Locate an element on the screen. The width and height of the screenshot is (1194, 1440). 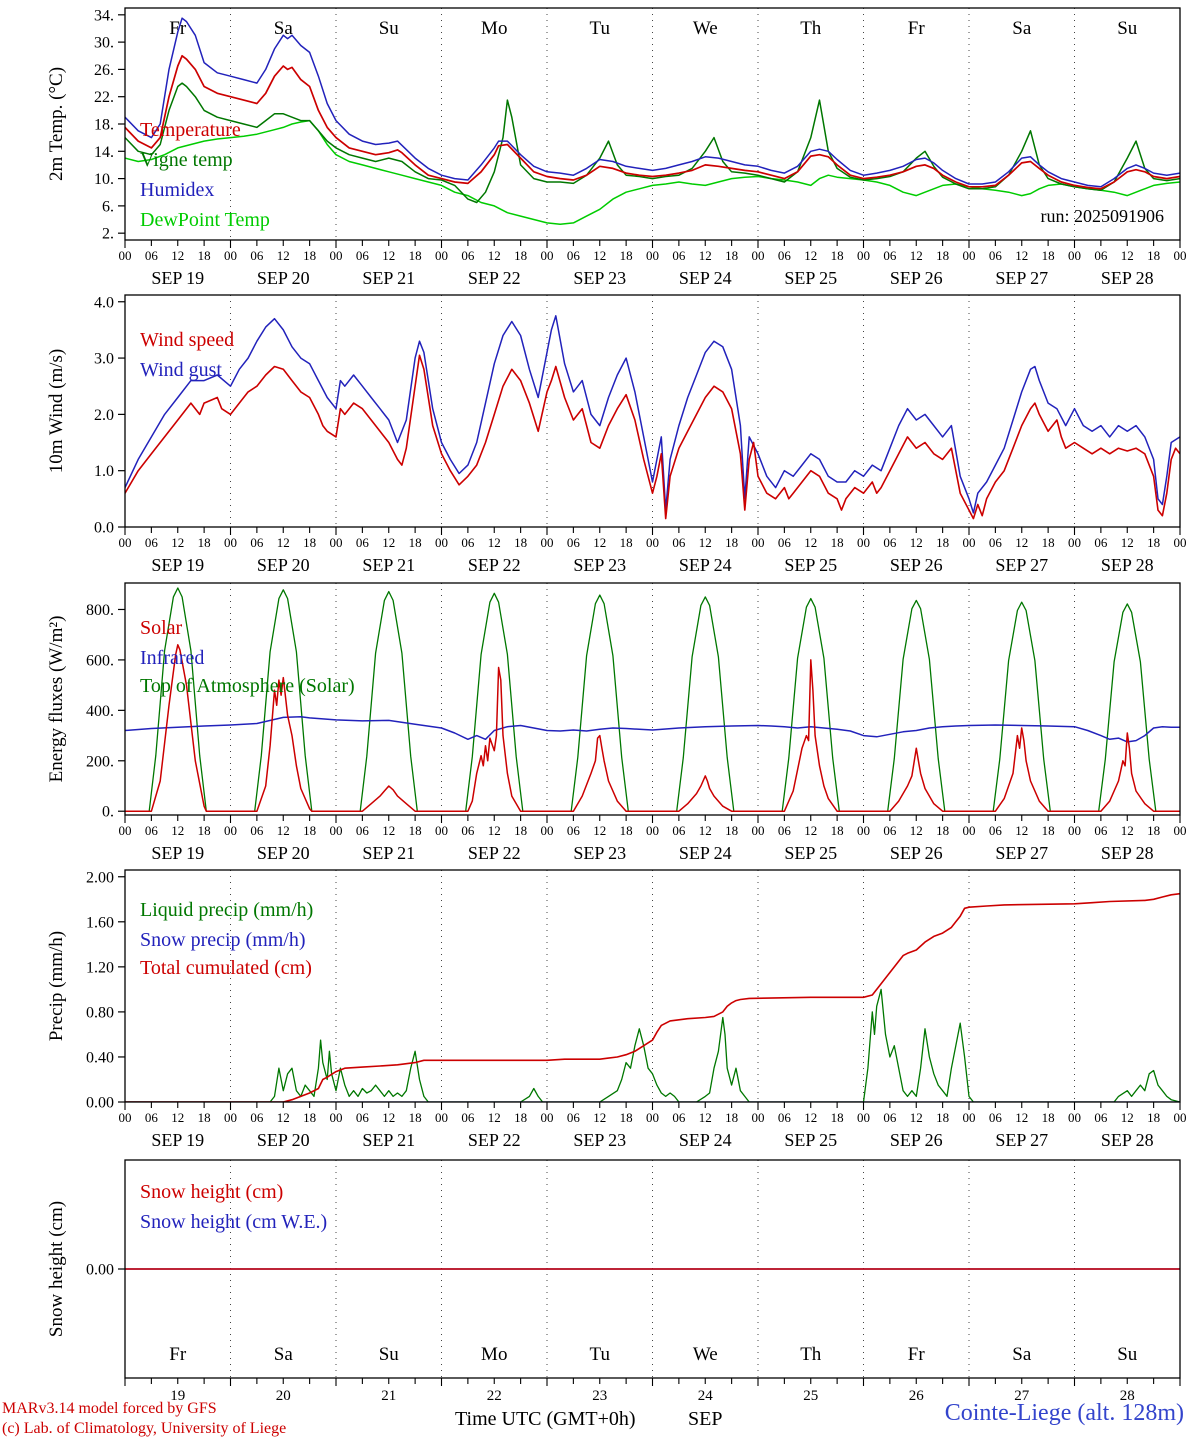
y-tick-label: 0.80 is located at coordinates (100, 1012).